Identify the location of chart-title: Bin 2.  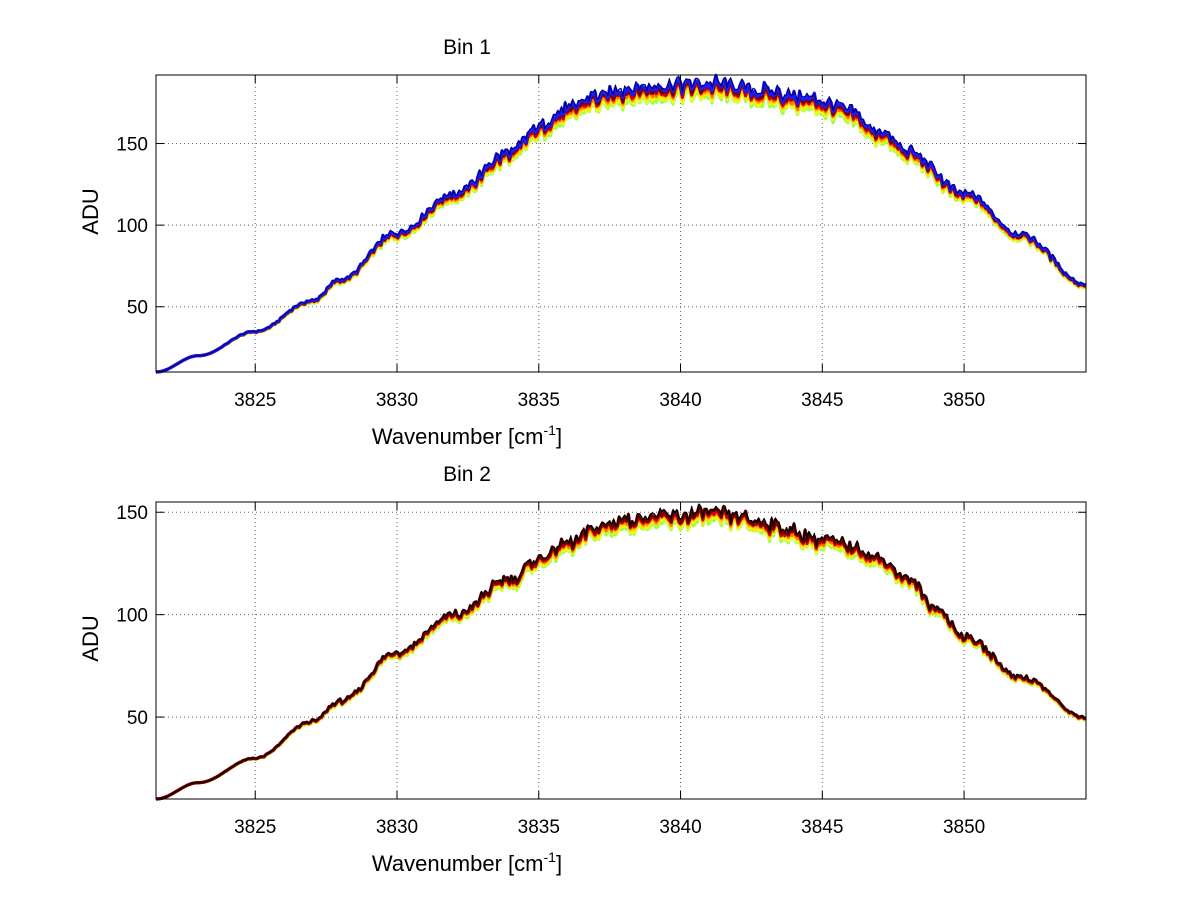
(467, 474).